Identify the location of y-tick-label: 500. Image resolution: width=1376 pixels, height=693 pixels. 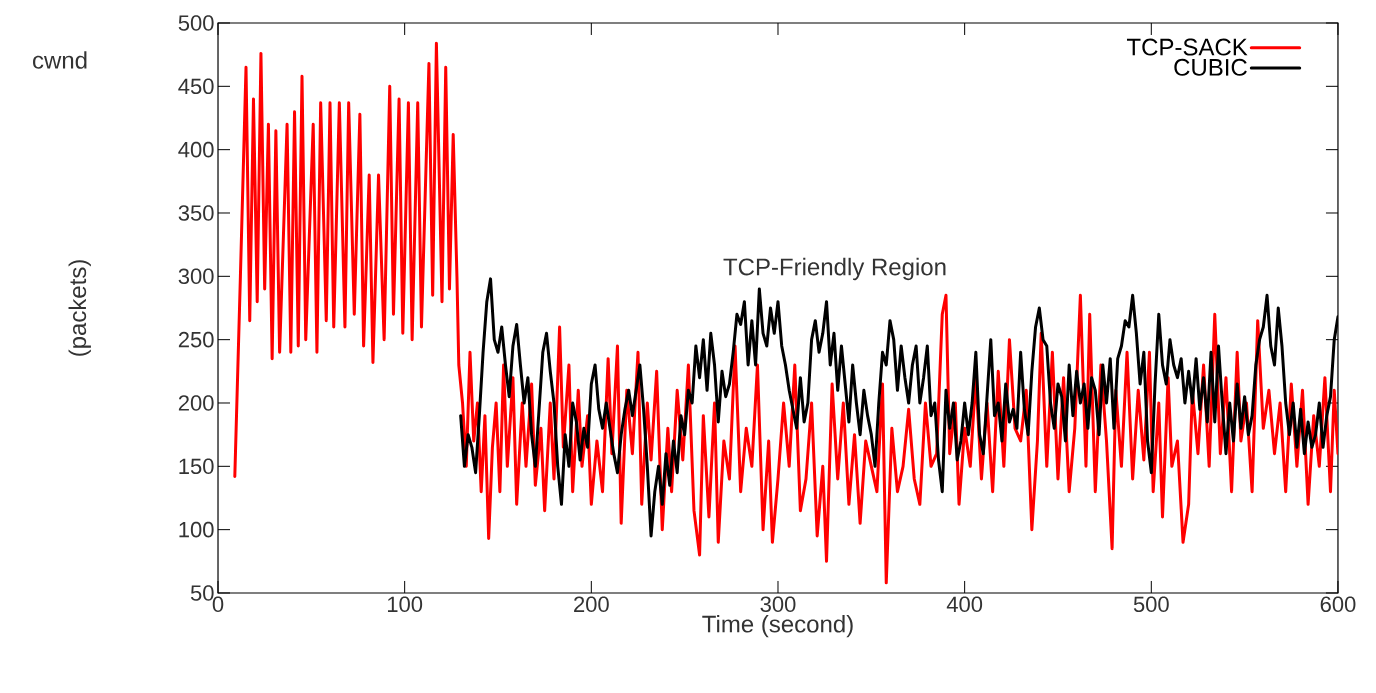
(196, 23).